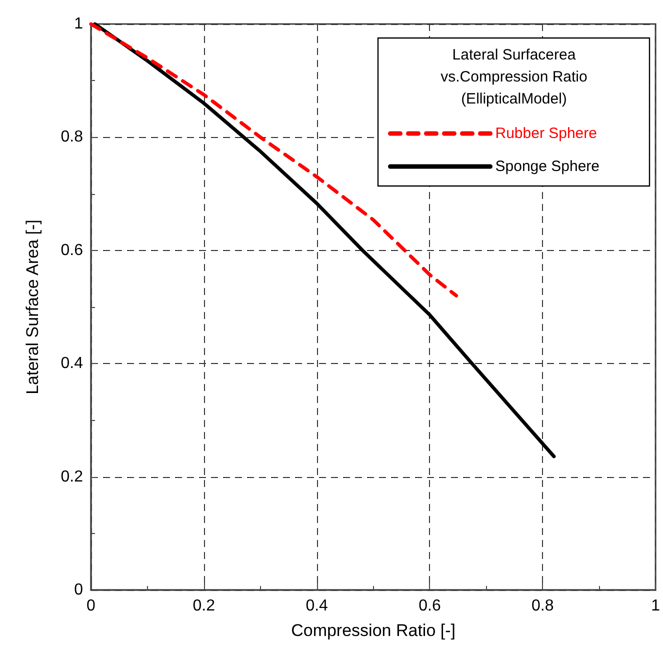 This screenshot has width=663, height=658. I want to click on x-tick-label: 0, so click(91, 606).